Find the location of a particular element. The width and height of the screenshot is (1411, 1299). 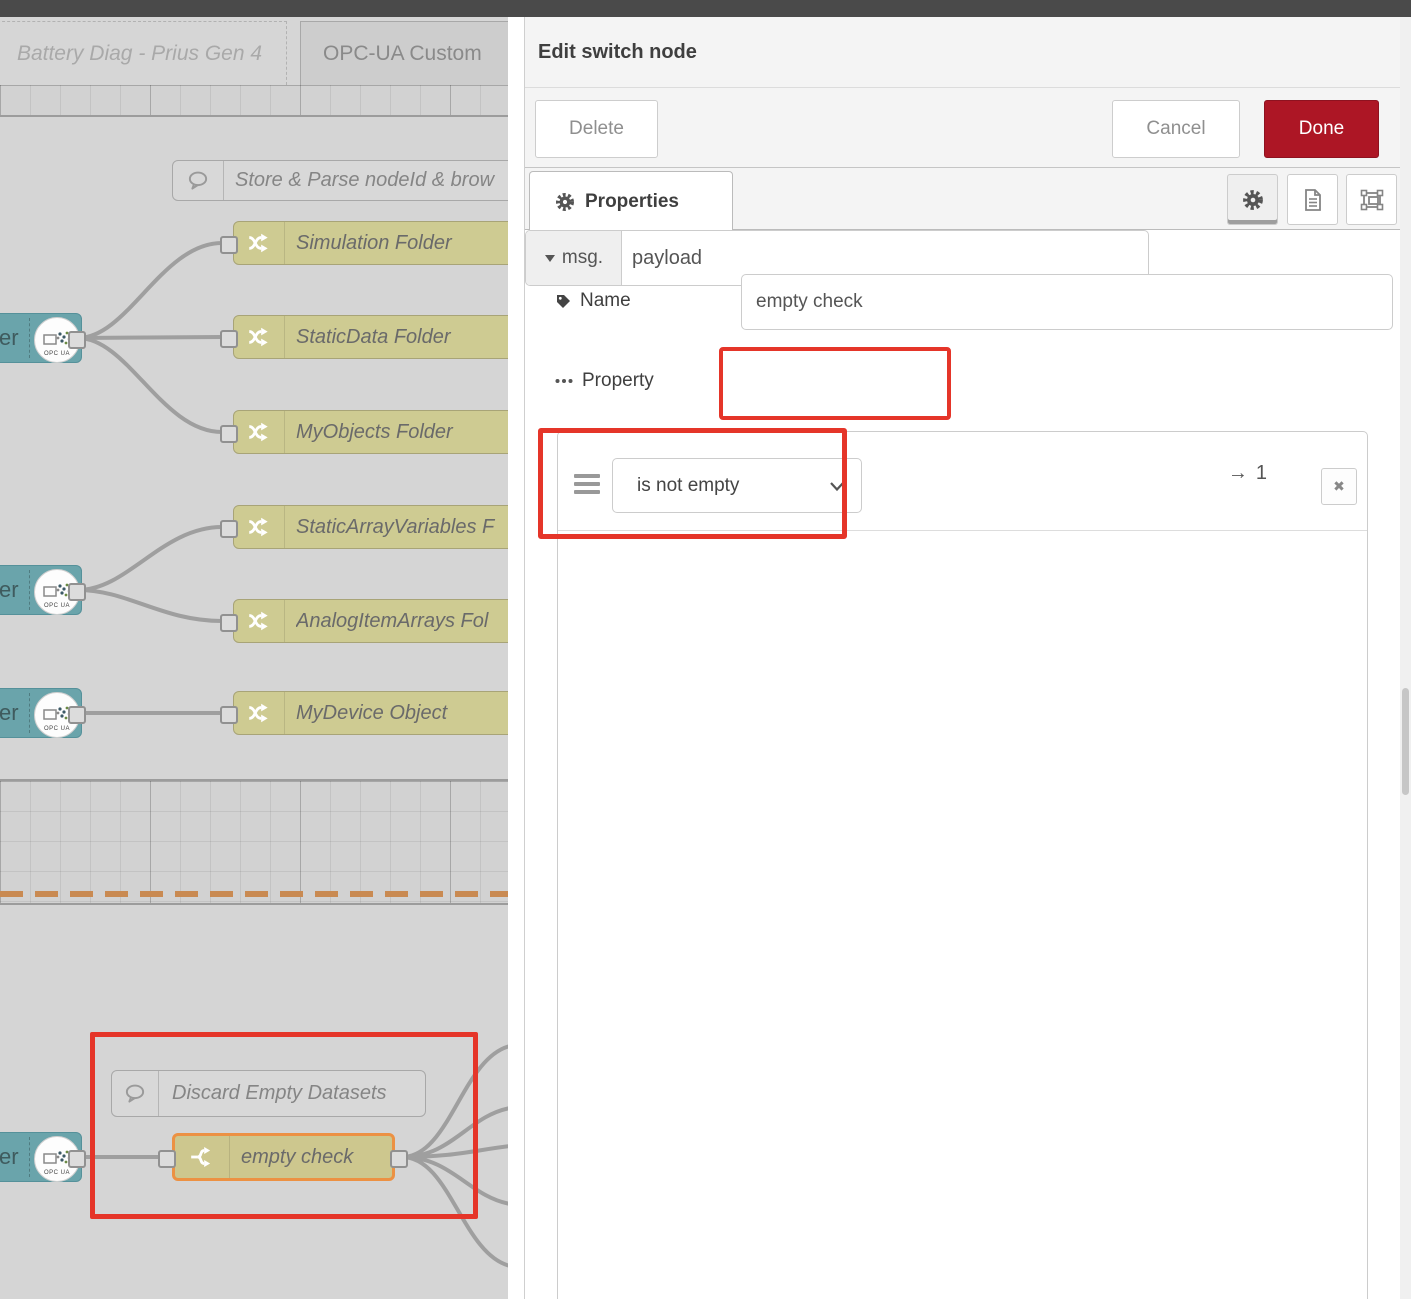

cancel-button: Cancel is located at coordinates (1176, 129).